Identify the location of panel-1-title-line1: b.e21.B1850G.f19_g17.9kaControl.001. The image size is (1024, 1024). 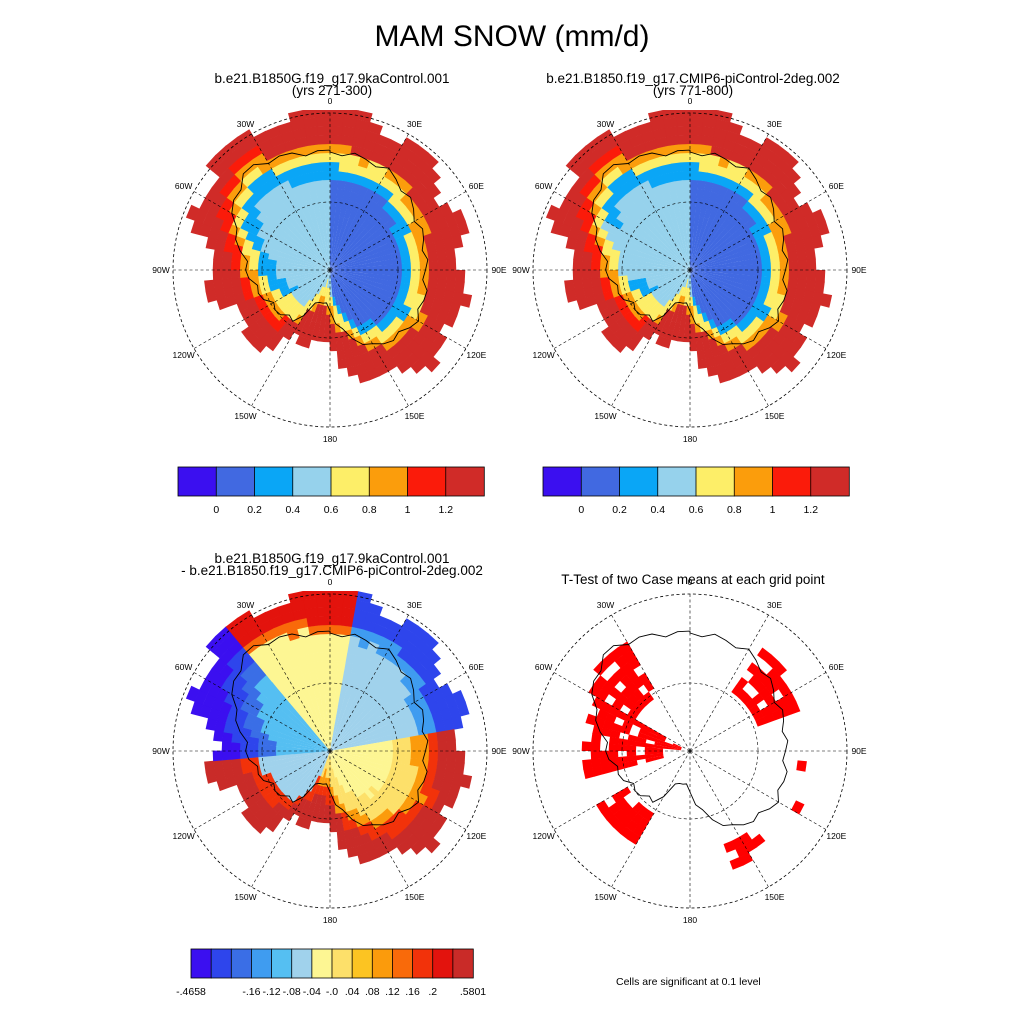
(332, 78).